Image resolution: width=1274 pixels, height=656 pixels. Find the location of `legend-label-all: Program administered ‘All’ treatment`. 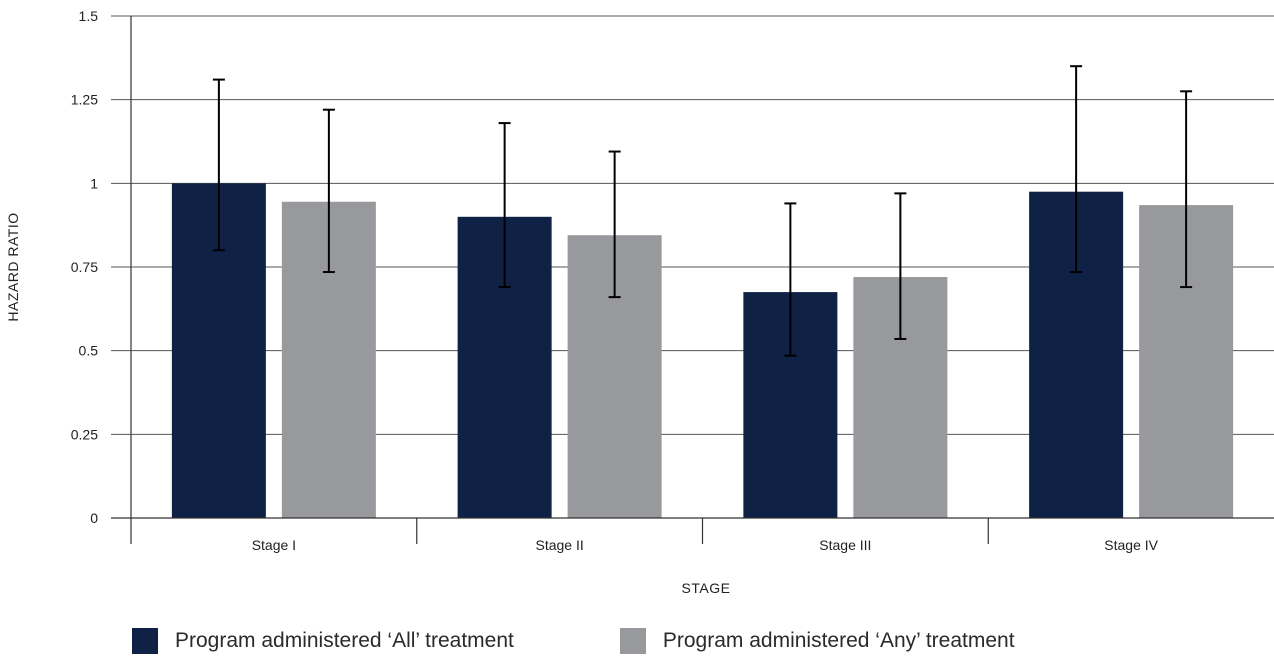

legend-label-all: Program administered ‘All’ treatment is located at coordinates (344, 640).